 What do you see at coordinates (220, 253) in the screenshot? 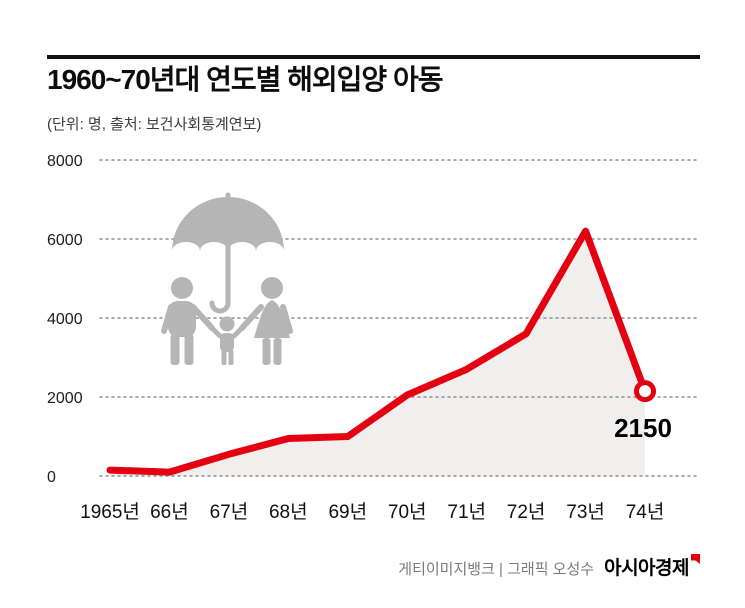
I see `umbrella-handle` at bounding box center [220, 253].